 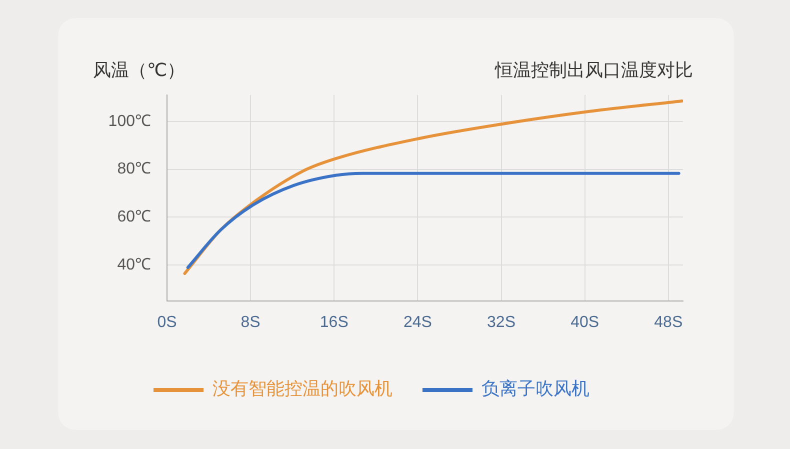 I want to click on y-tick-label: 40℃, so click(x=134, y=265).